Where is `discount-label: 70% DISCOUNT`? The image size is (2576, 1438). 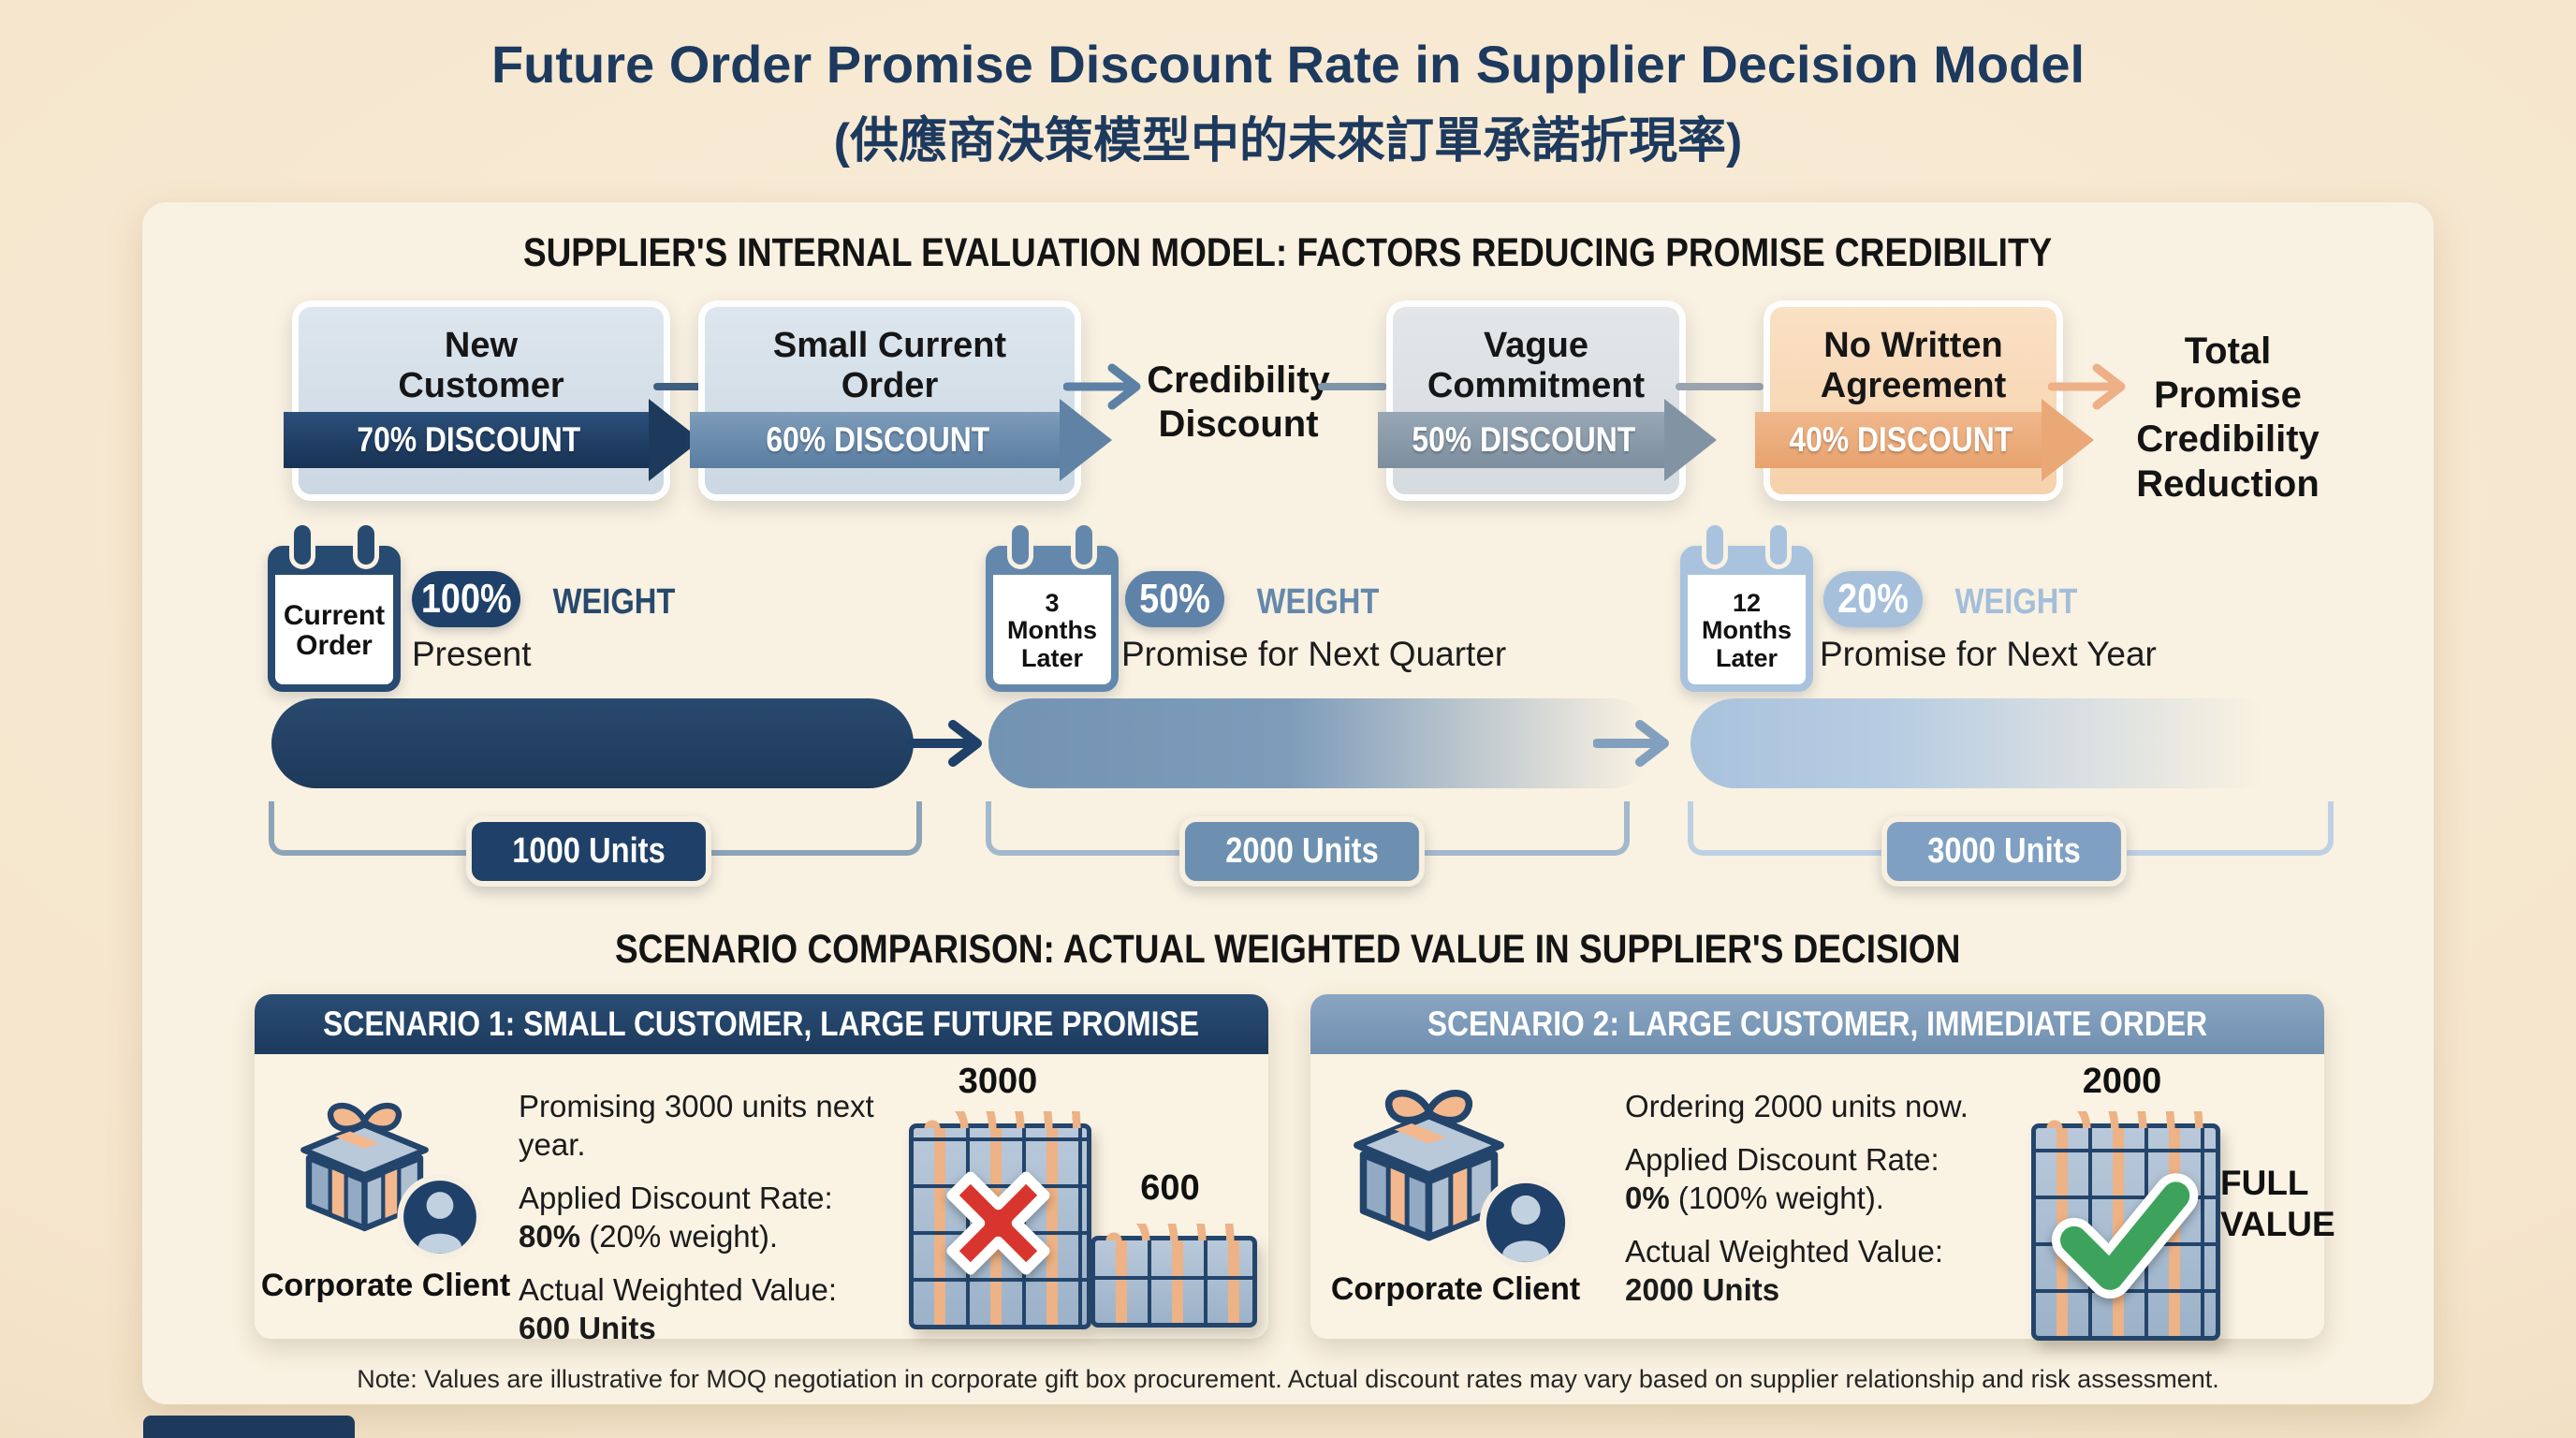
discount-label: 70% DISCOUNT is located at coordinates (469, 439).